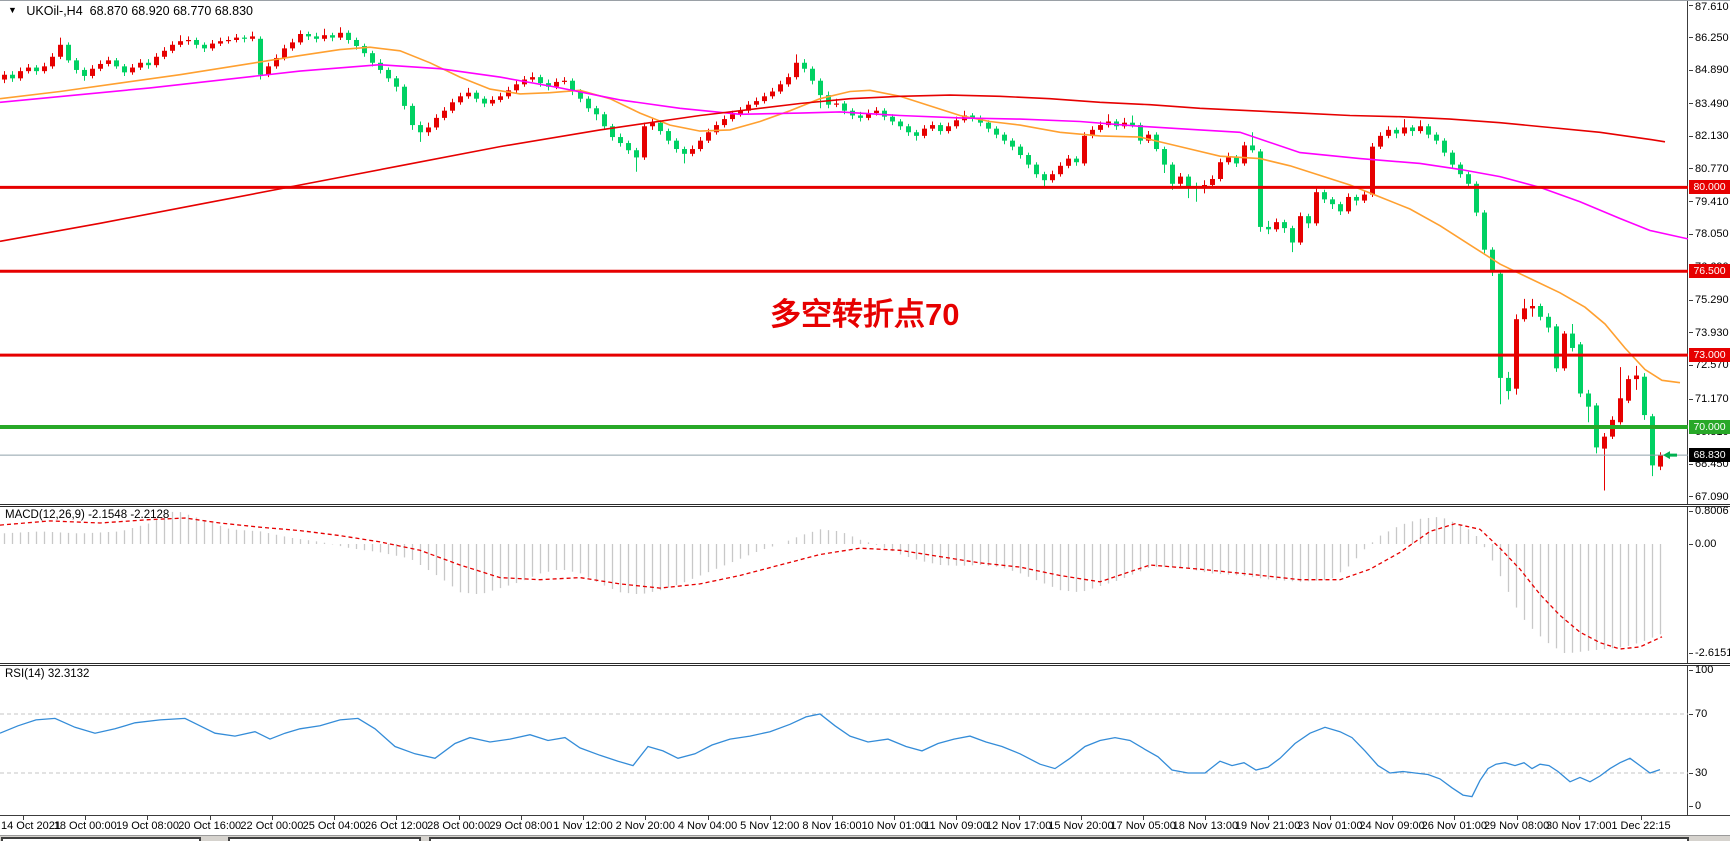  What do you see at coordinates (234, 11) in the screenshot?
I see `ohlc-close-value: 68.830` at bounding box center [234, 11].